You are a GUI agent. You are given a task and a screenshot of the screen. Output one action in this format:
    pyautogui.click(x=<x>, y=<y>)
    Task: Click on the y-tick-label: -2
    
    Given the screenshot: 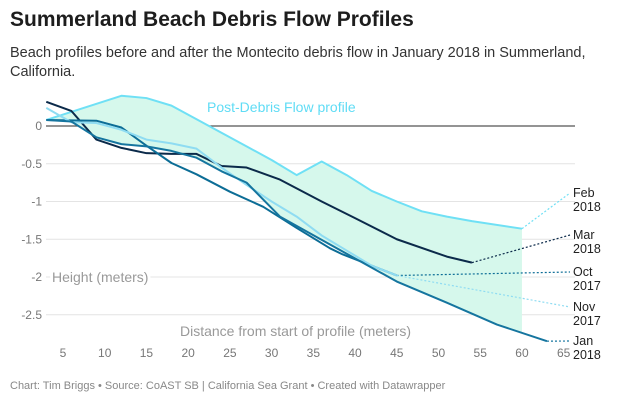 What is the action you would take?
    pyautogui.click(x=36, y=277)
    